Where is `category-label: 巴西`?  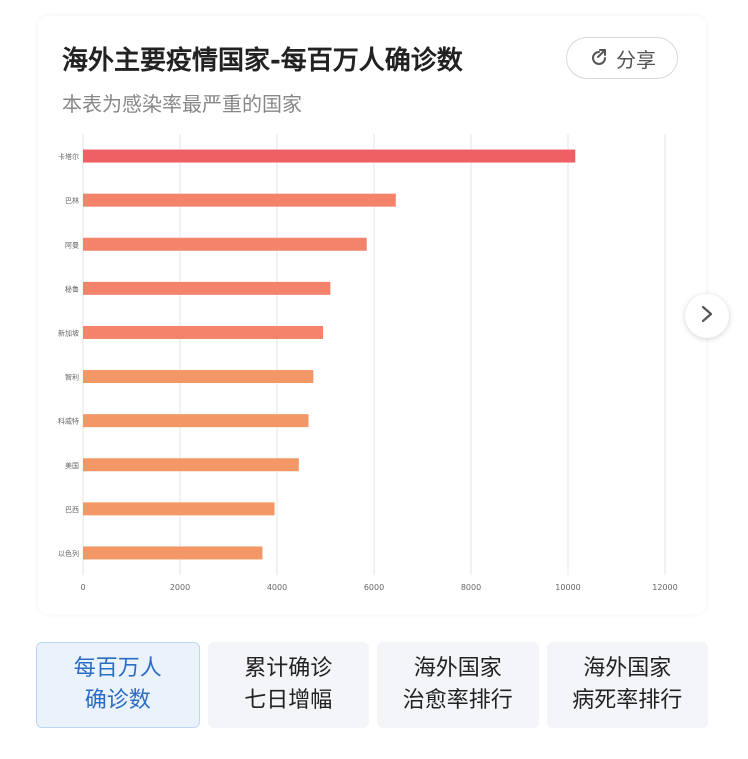 category-label: 巴西 is located at coordinates (72, 510).